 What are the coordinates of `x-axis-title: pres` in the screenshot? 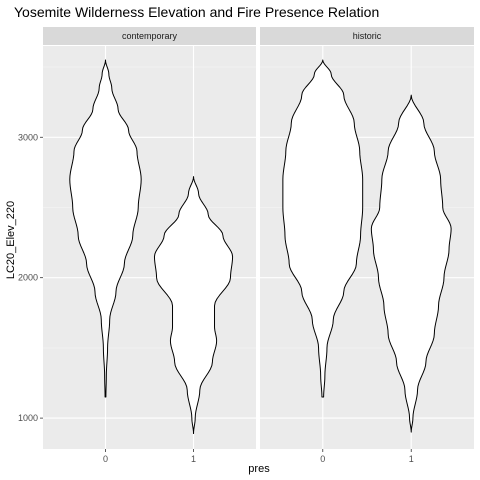 It's located at (259, 469).